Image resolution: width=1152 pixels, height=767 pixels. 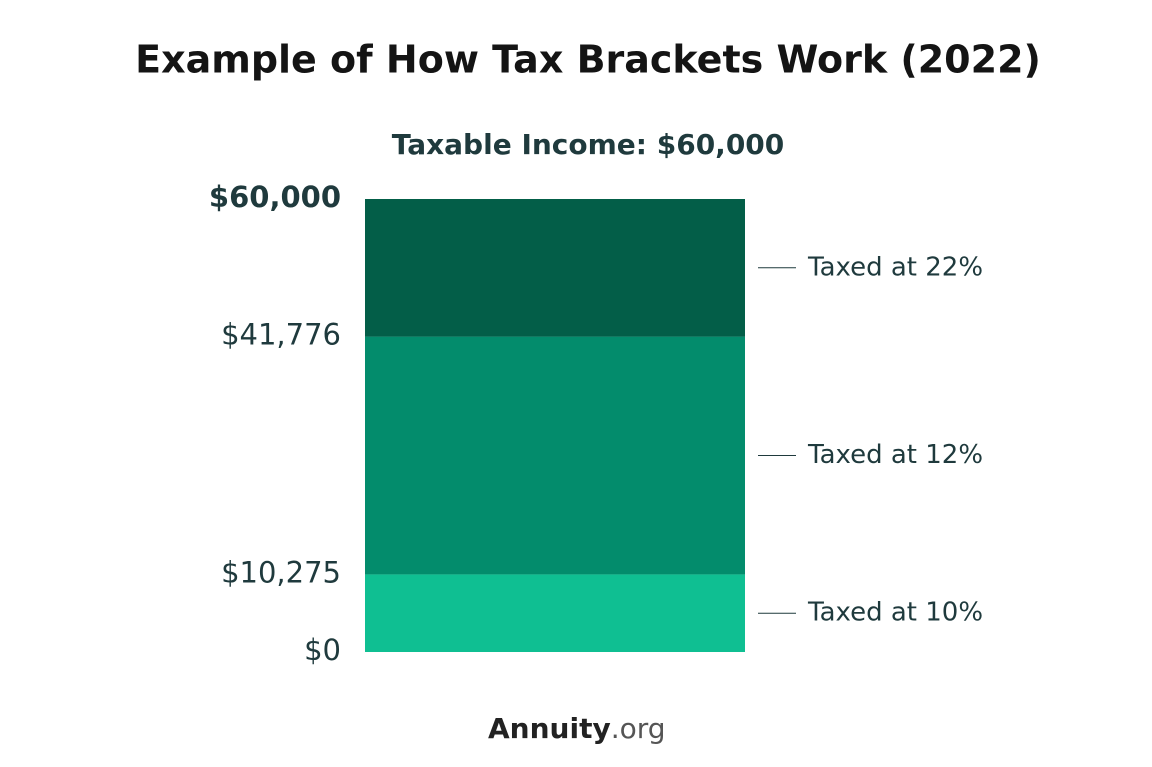 What do you see at coordinates (895, 455) in the screenshot?
I see `segment-label: Taxed at 12%` at bounding box center [895, 455].